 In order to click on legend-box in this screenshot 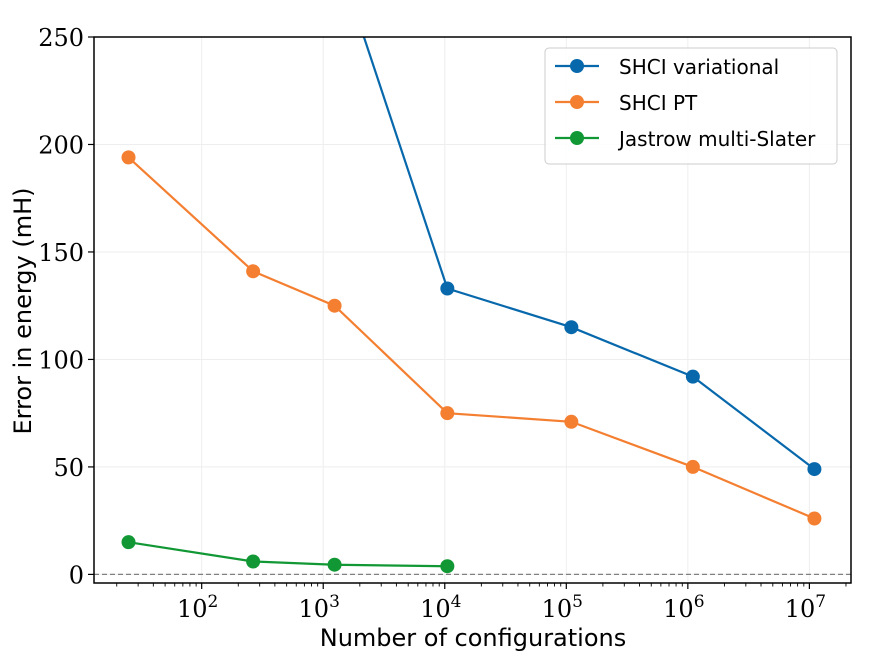, I will do `click(691, 106)`.